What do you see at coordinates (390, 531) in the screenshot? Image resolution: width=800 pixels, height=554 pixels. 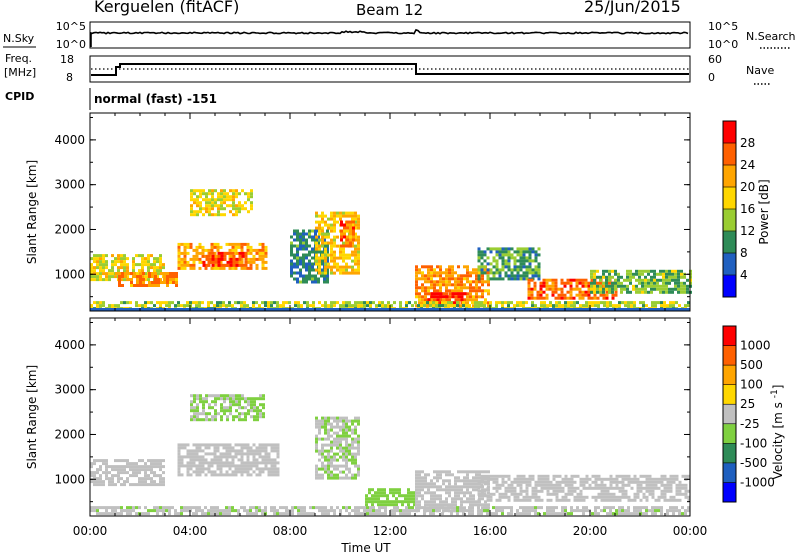 I see `x-tick-label: 12:00` at bounding box center [390, 531].